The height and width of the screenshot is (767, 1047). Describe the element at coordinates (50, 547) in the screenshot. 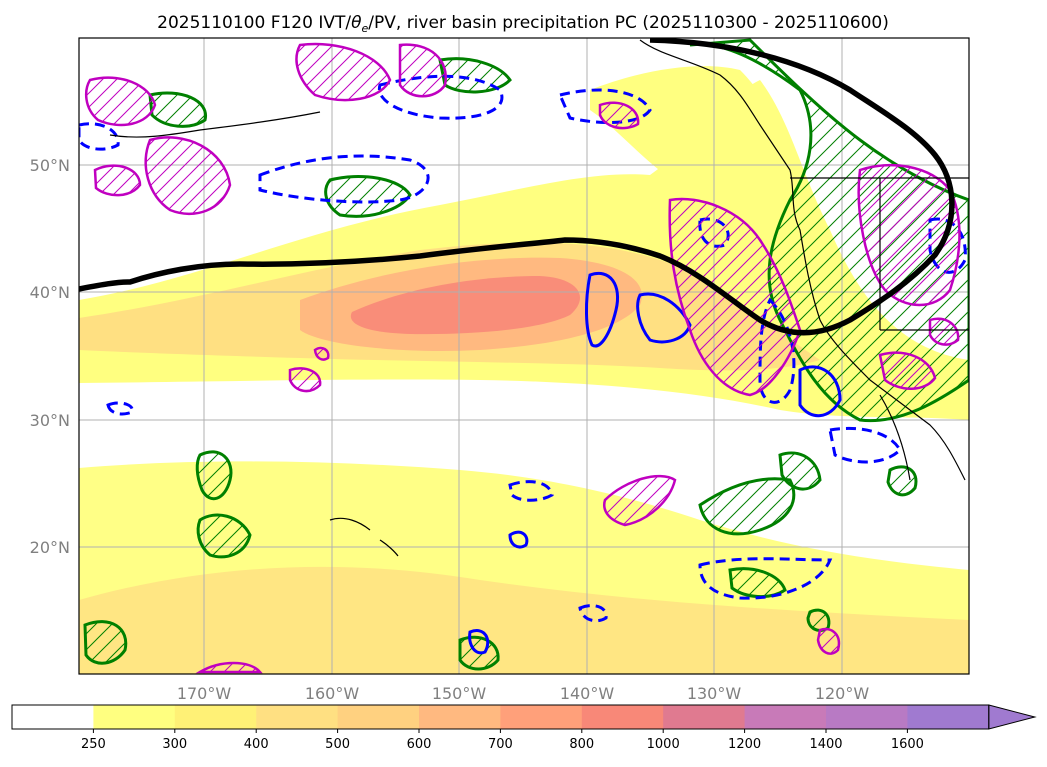

I see `lat-label-20n: 20°N` at that location.